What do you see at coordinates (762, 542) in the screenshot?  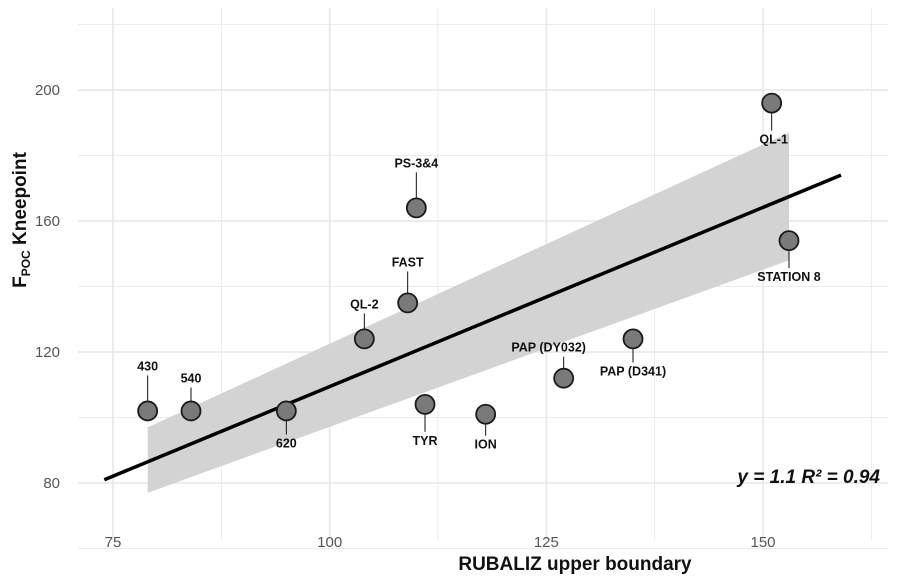 I see `x-tick-label: 150` at bounding box center [762, 542].